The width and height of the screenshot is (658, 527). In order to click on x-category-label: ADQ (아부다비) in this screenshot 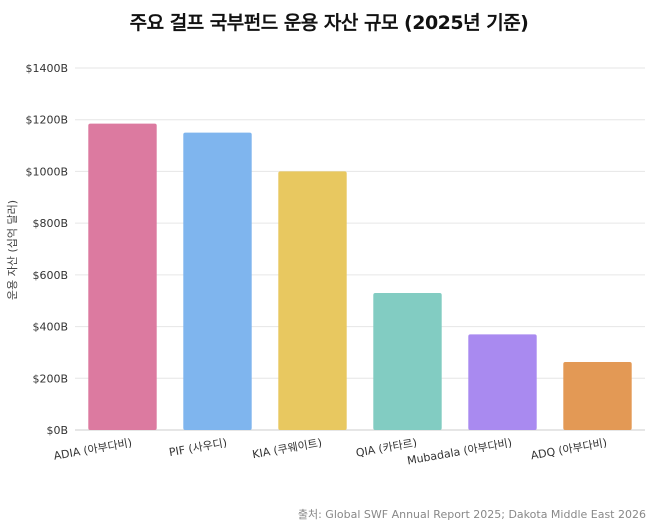, I will do `click(569, 449)`.